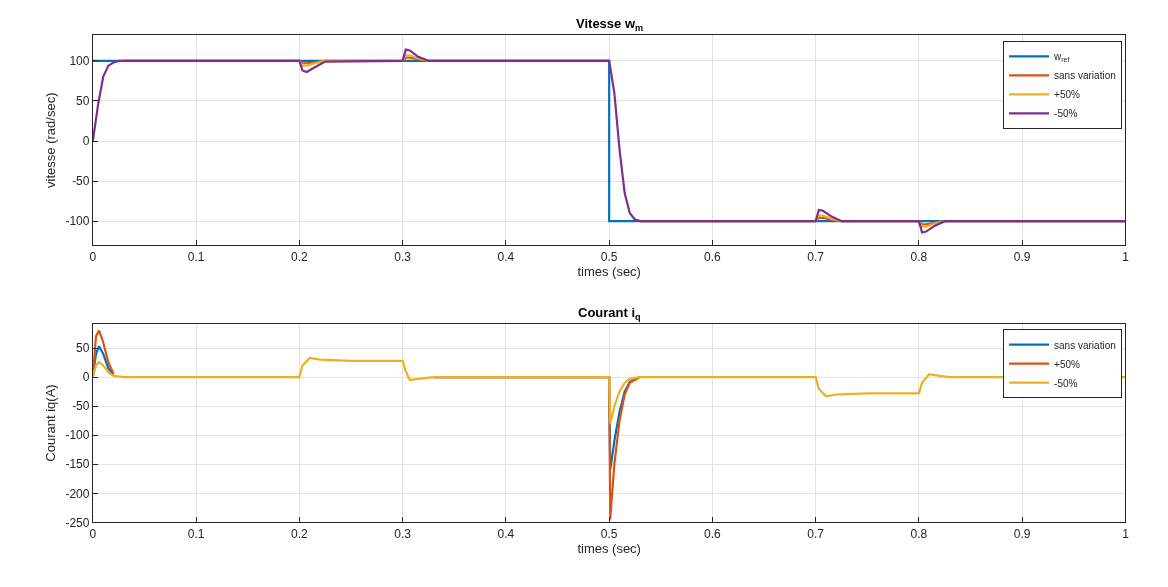 Image resolution: width=1168 pixels, height=587 pixels. Describe the element at coordinates (51, 423) in the screenshot. I see `y-axis-title: Courant iq(A)` at that location.